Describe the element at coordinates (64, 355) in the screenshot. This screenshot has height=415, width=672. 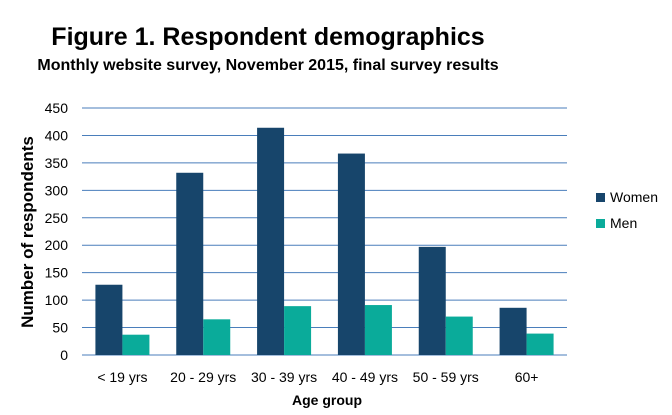
I see `y-tick-label: 0` at that location.